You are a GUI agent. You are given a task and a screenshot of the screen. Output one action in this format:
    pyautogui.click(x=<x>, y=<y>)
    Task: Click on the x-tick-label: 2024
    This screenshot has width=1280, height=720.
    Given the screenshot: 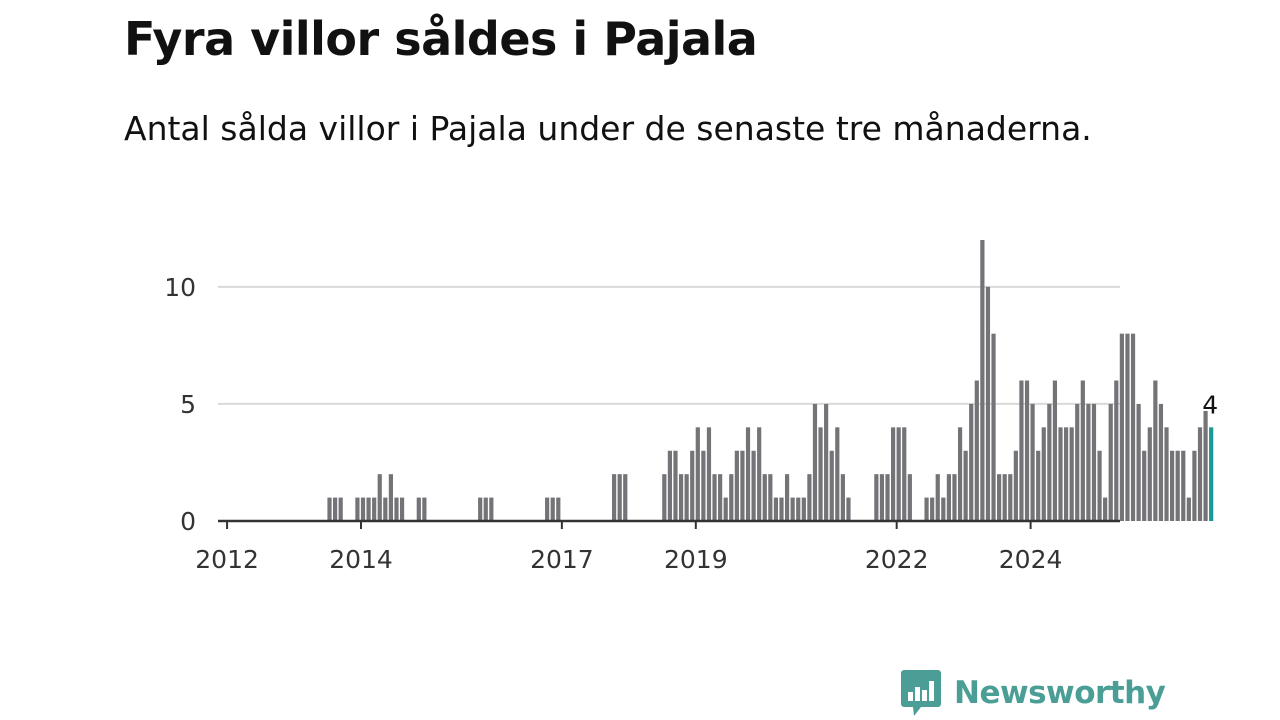 What is the action you would take?
    pyautogui.click(x=1031, y=559)
    